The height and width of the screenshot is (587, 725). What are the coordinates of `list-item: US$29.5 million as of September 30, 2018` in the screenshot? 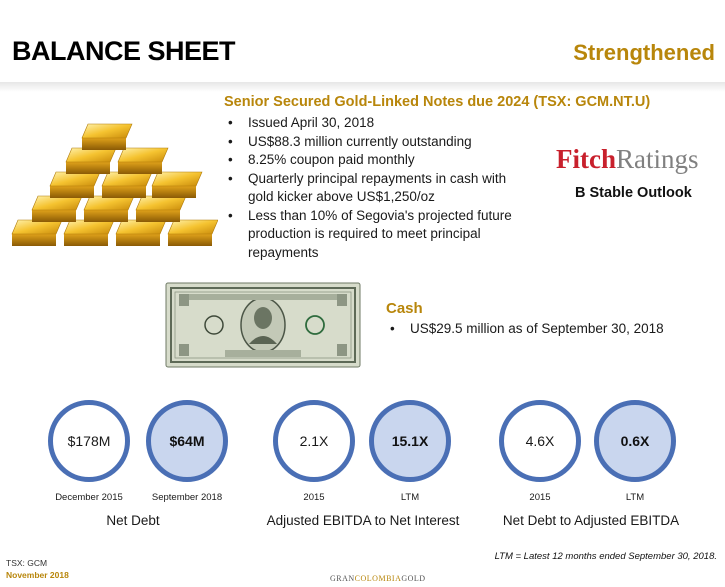 It's located at (525, 329).